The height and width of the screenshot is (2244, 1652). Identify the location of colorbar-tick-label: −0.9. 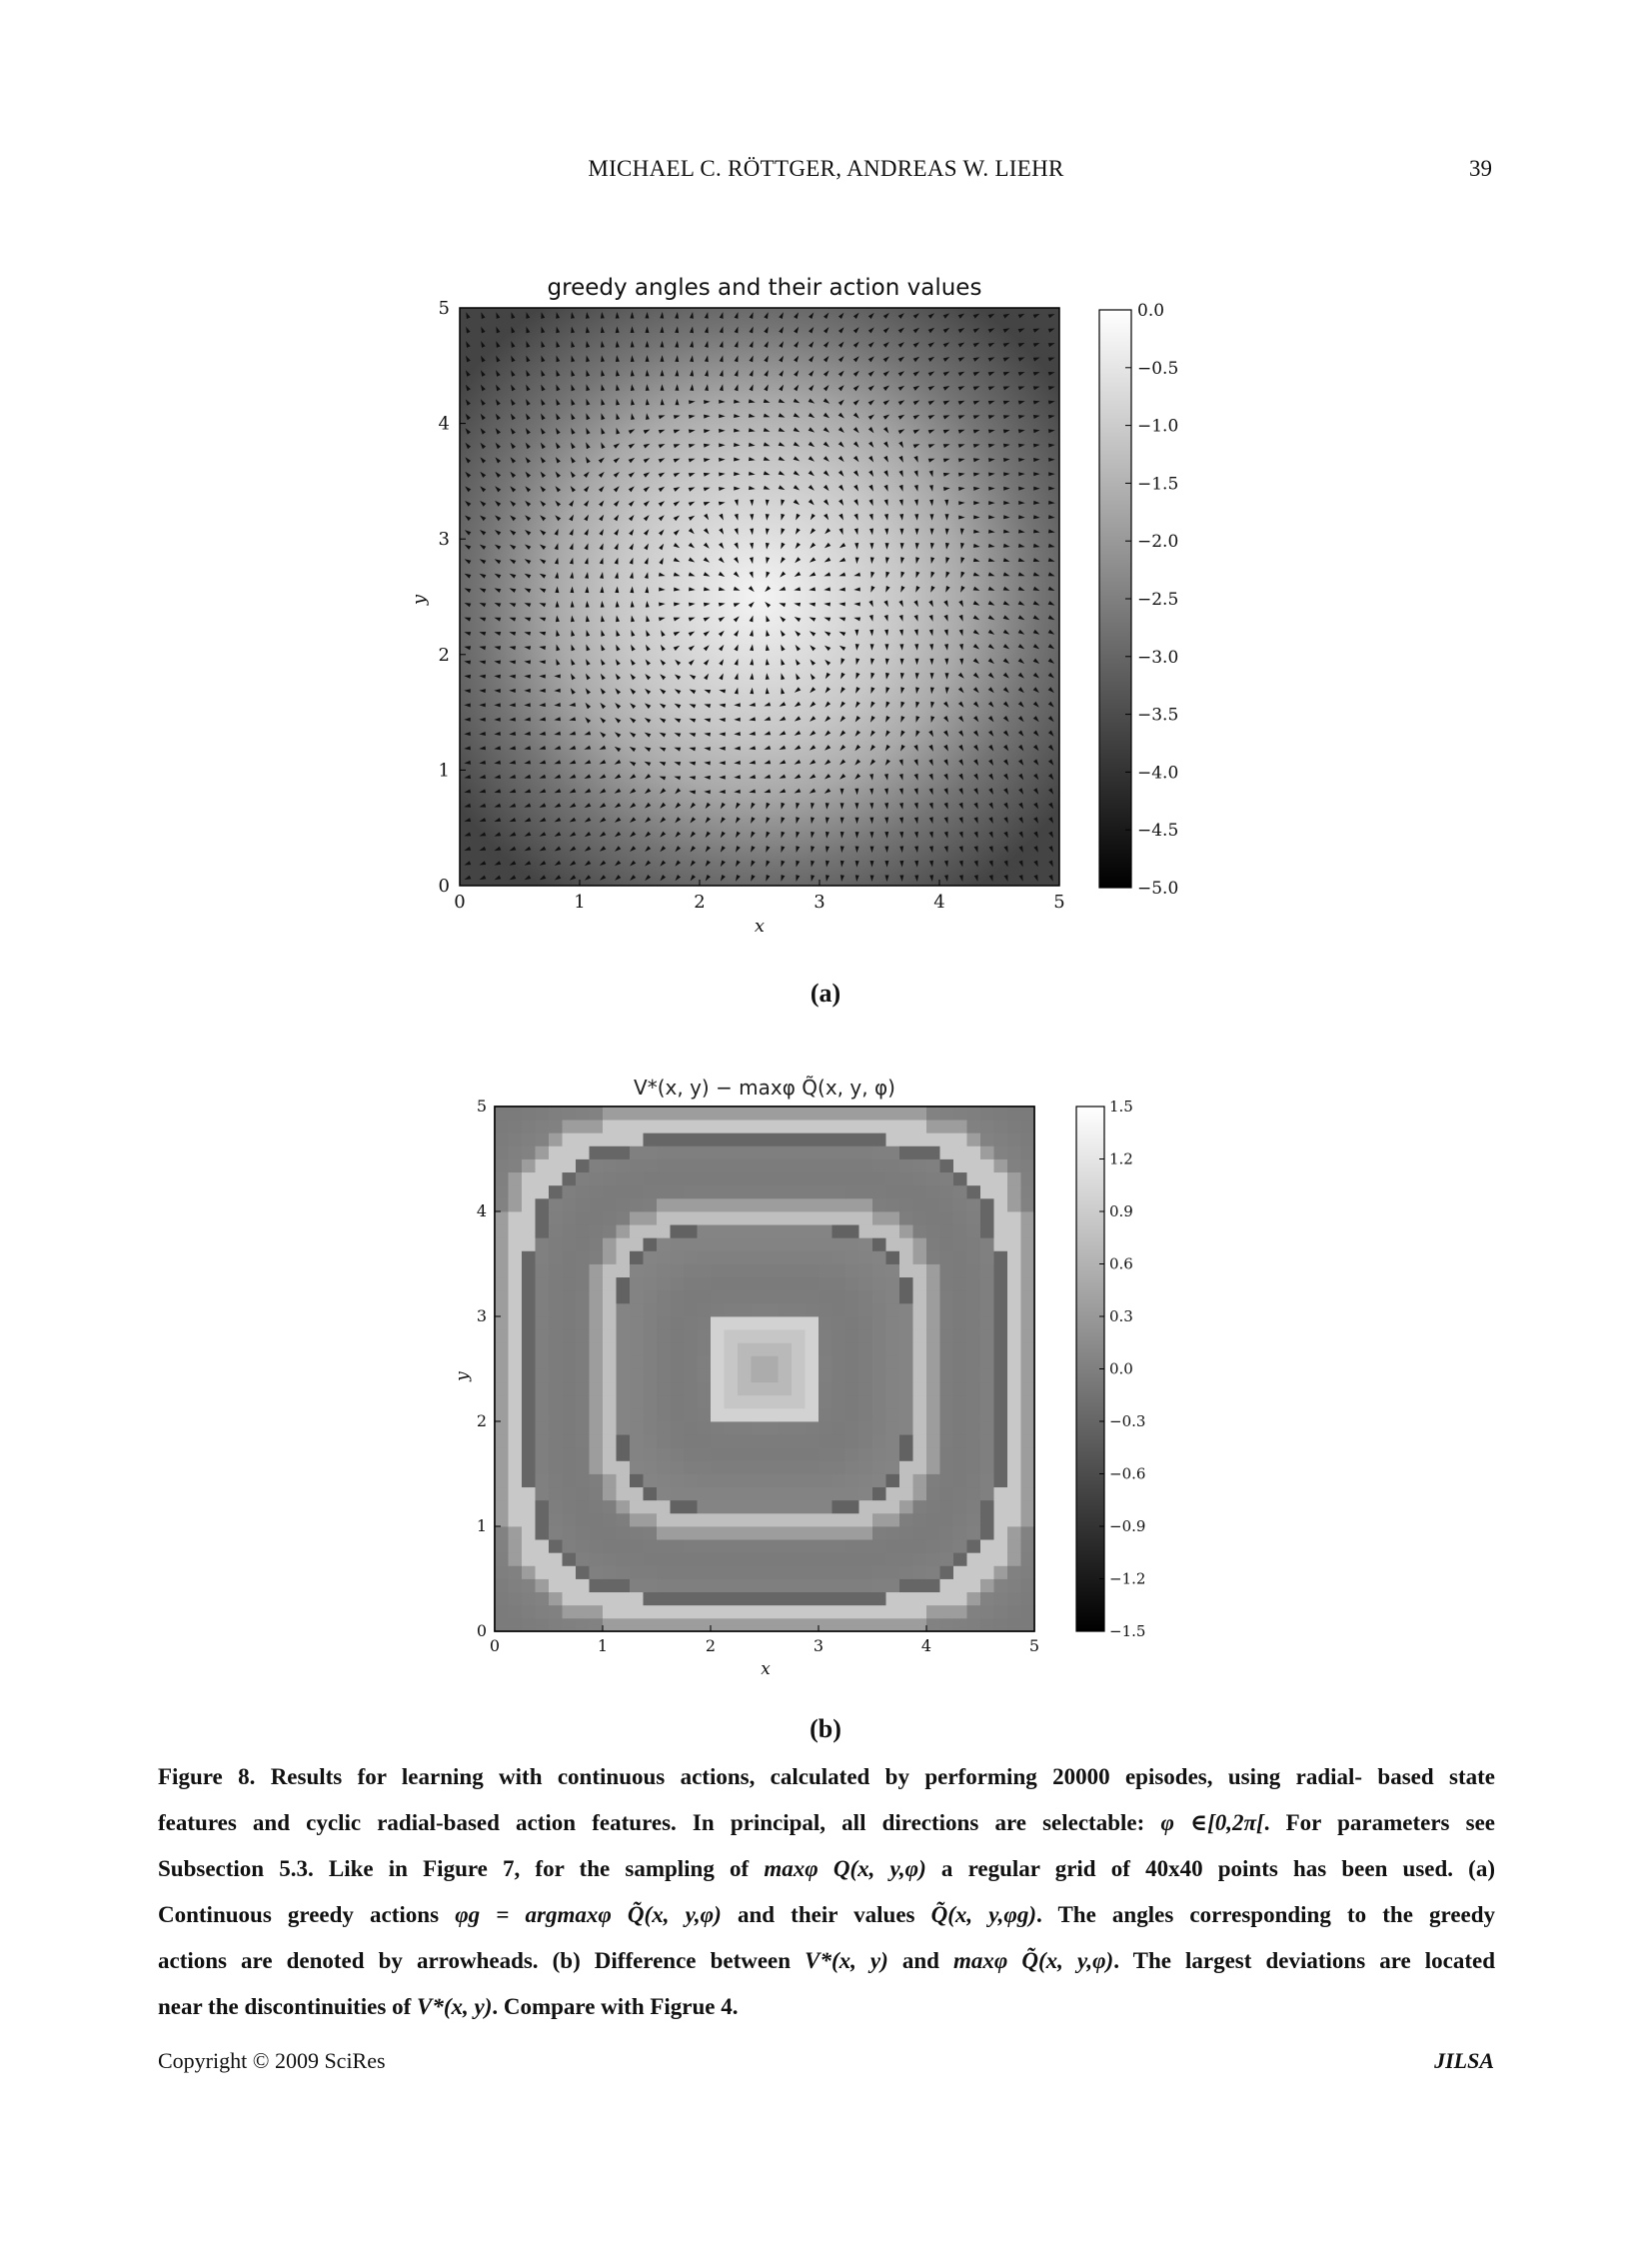
(1127, 1526).